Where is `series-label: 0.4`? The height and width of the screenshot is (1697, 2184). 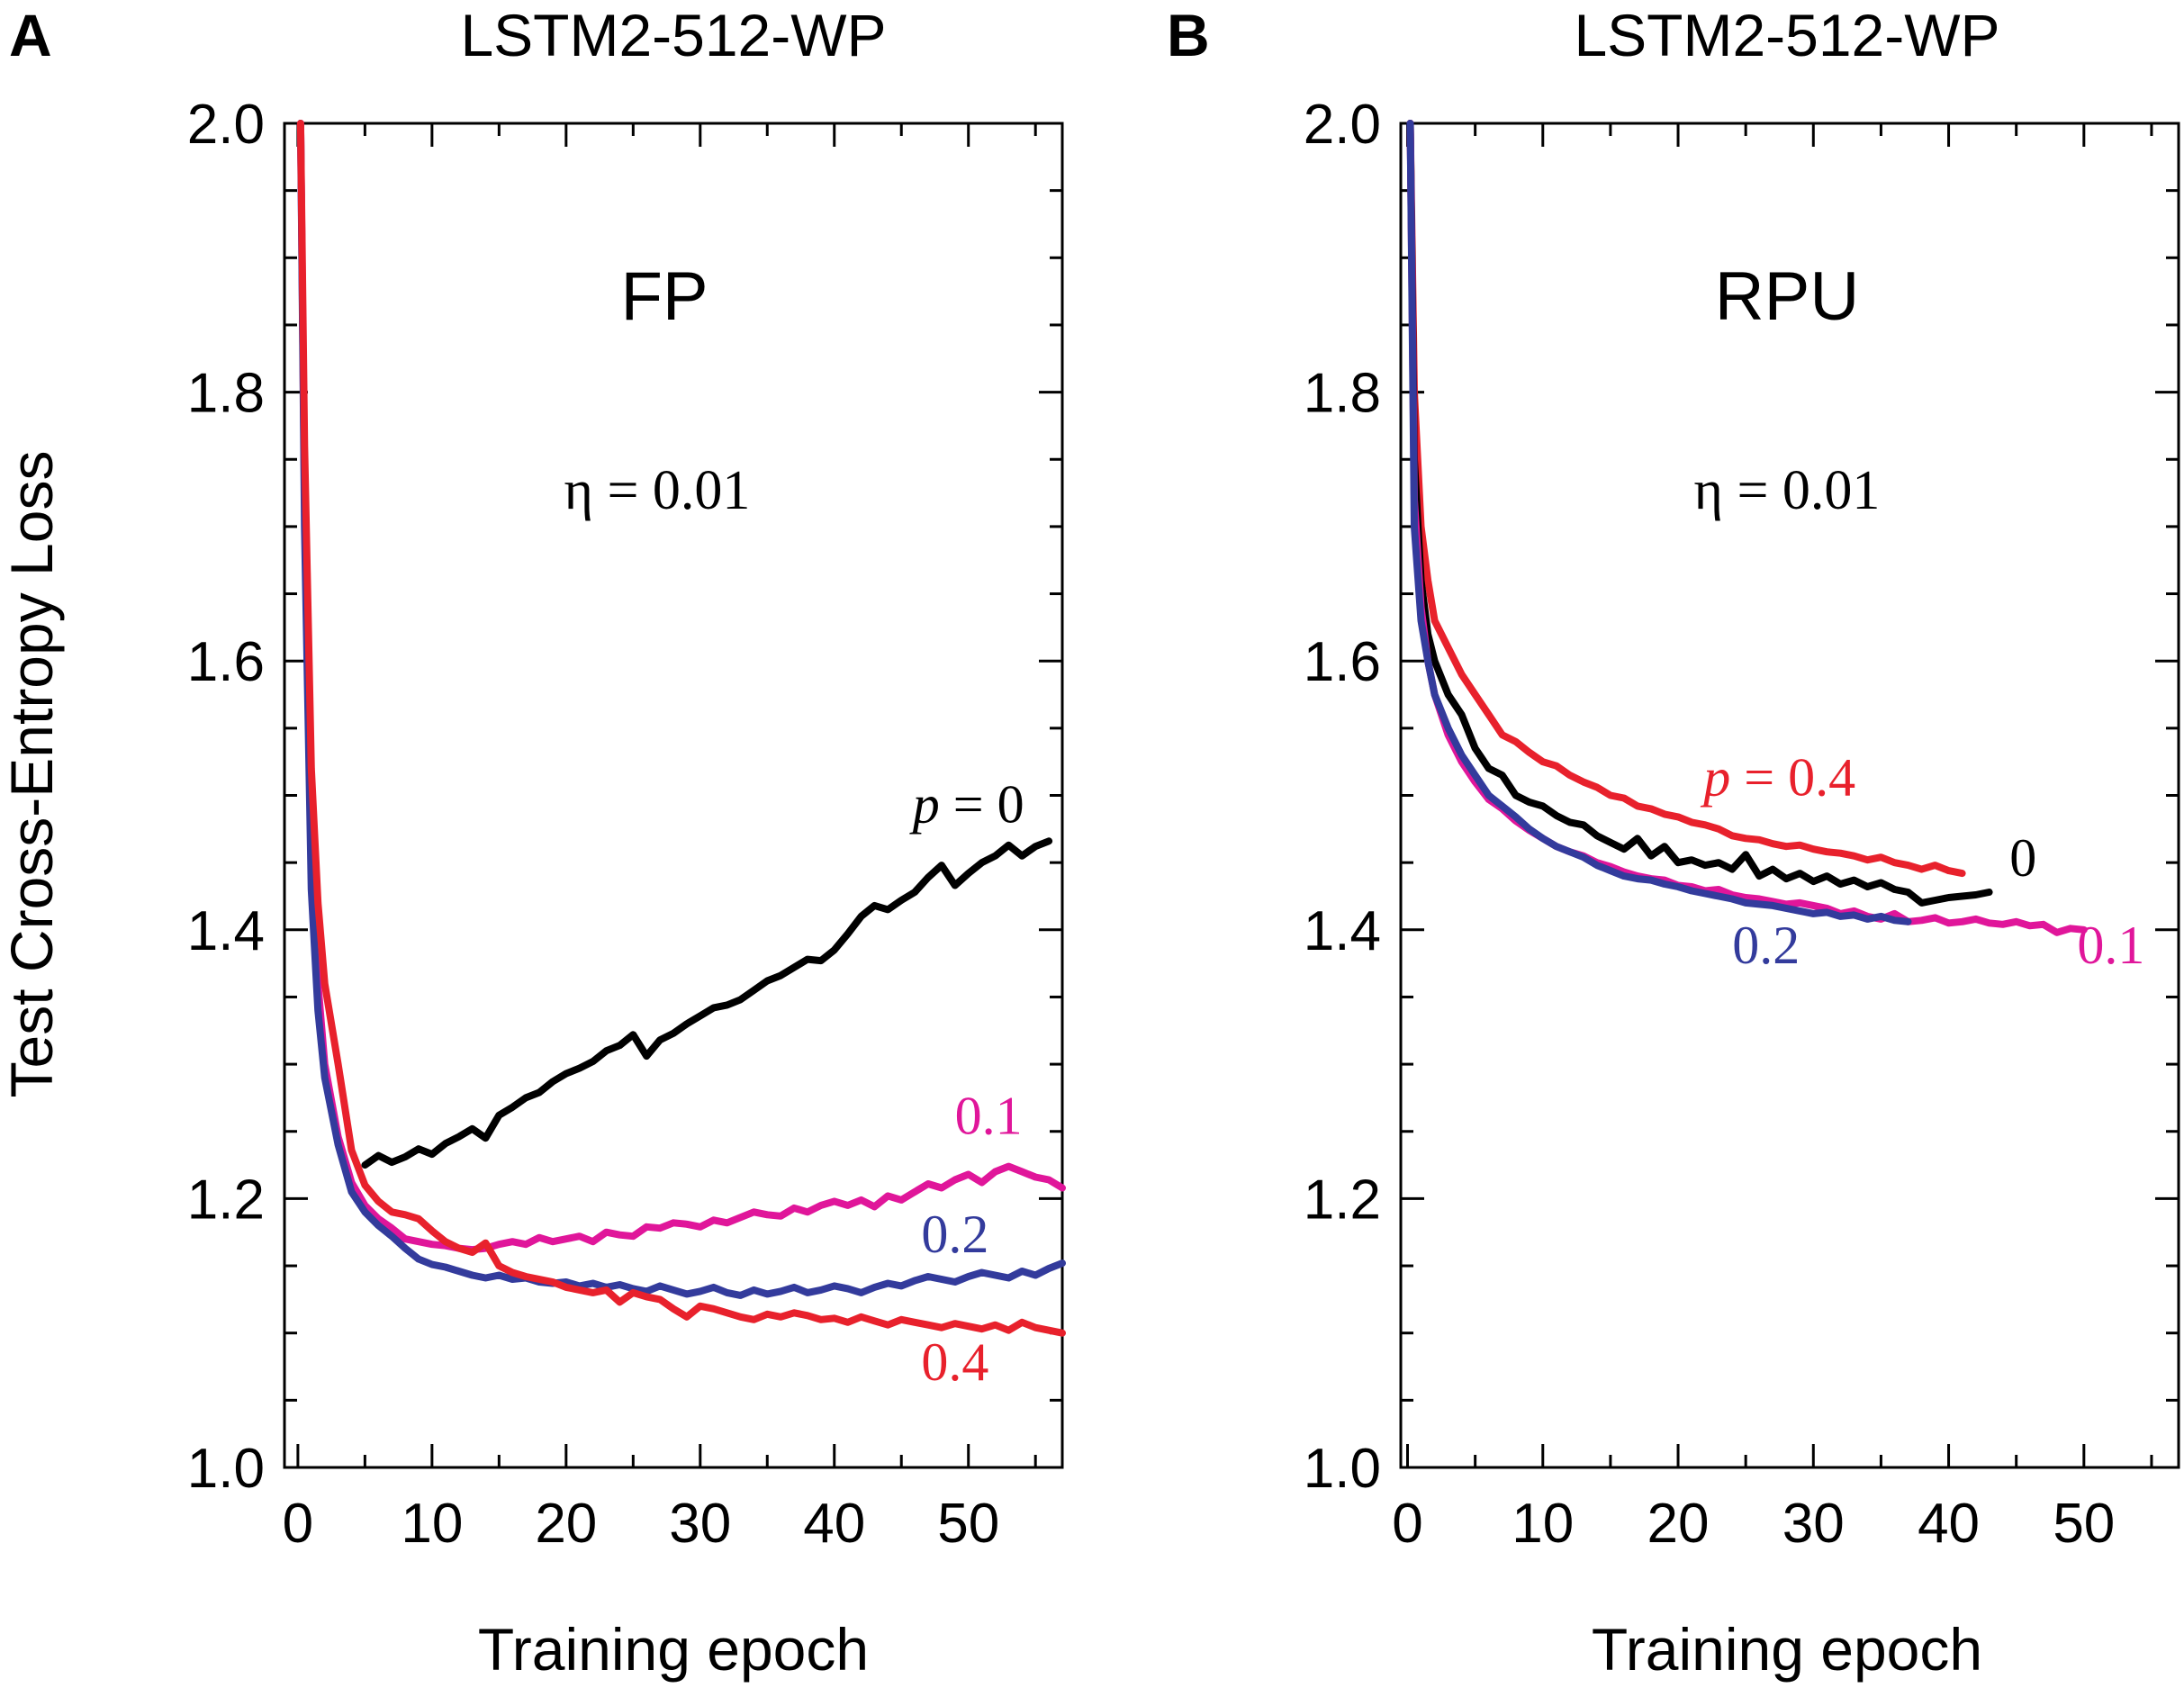
series-label: 0.4 is located at coordinates (954, 1362).